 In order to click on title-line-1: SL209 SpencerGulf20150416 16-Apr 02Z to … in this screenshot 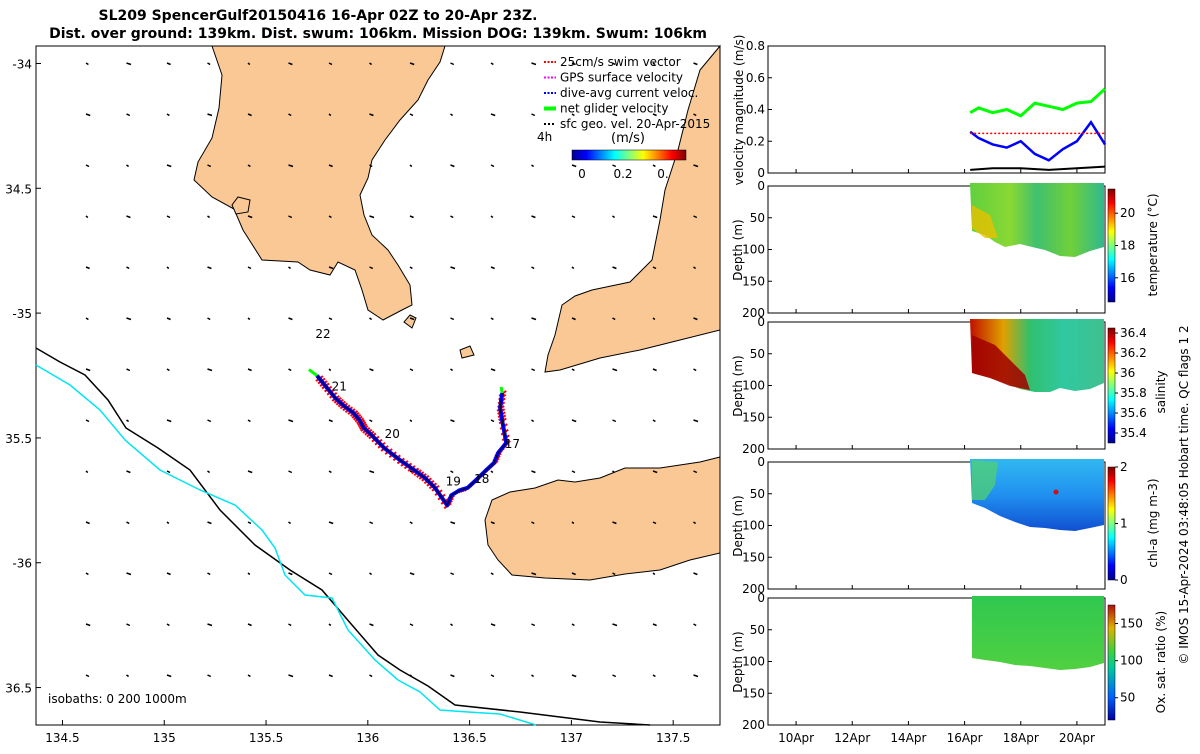, I will do `click(317, 16)`.